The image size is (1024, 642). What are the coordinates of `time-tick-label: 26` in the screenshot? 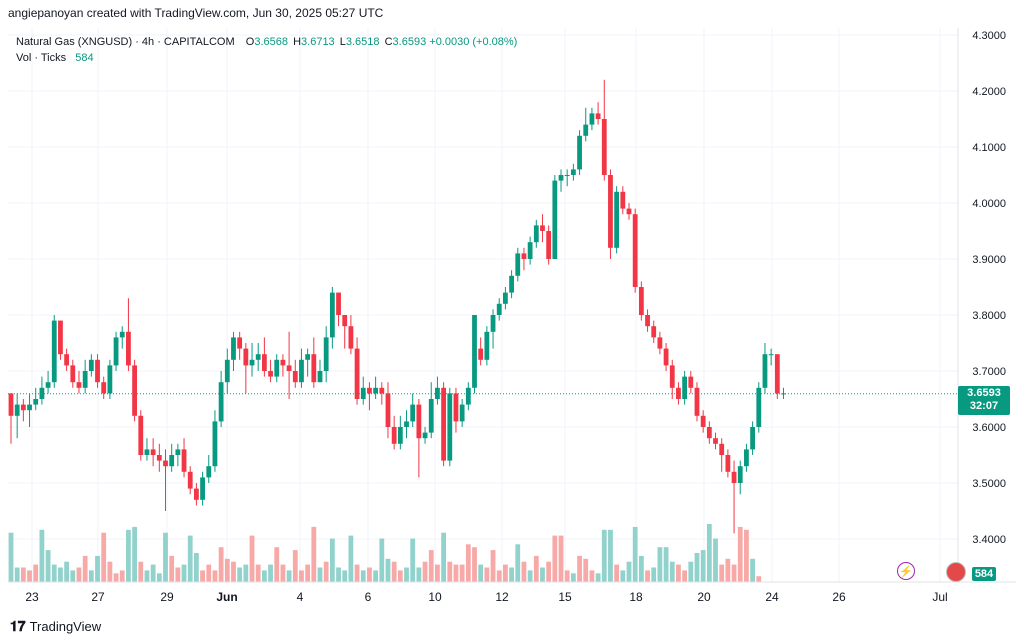 It's located at (839, 597).